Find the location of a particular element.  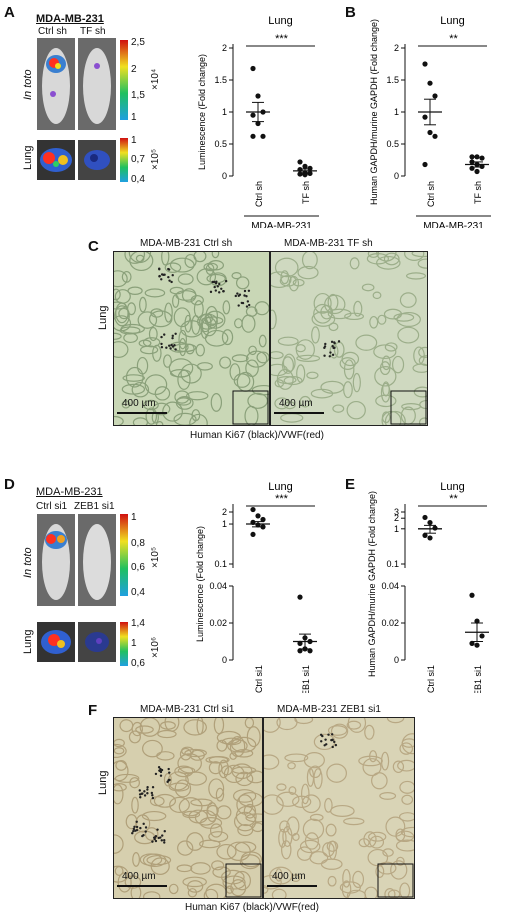

colorbar-tick: 0,8 is located at coordinates (138, 543).